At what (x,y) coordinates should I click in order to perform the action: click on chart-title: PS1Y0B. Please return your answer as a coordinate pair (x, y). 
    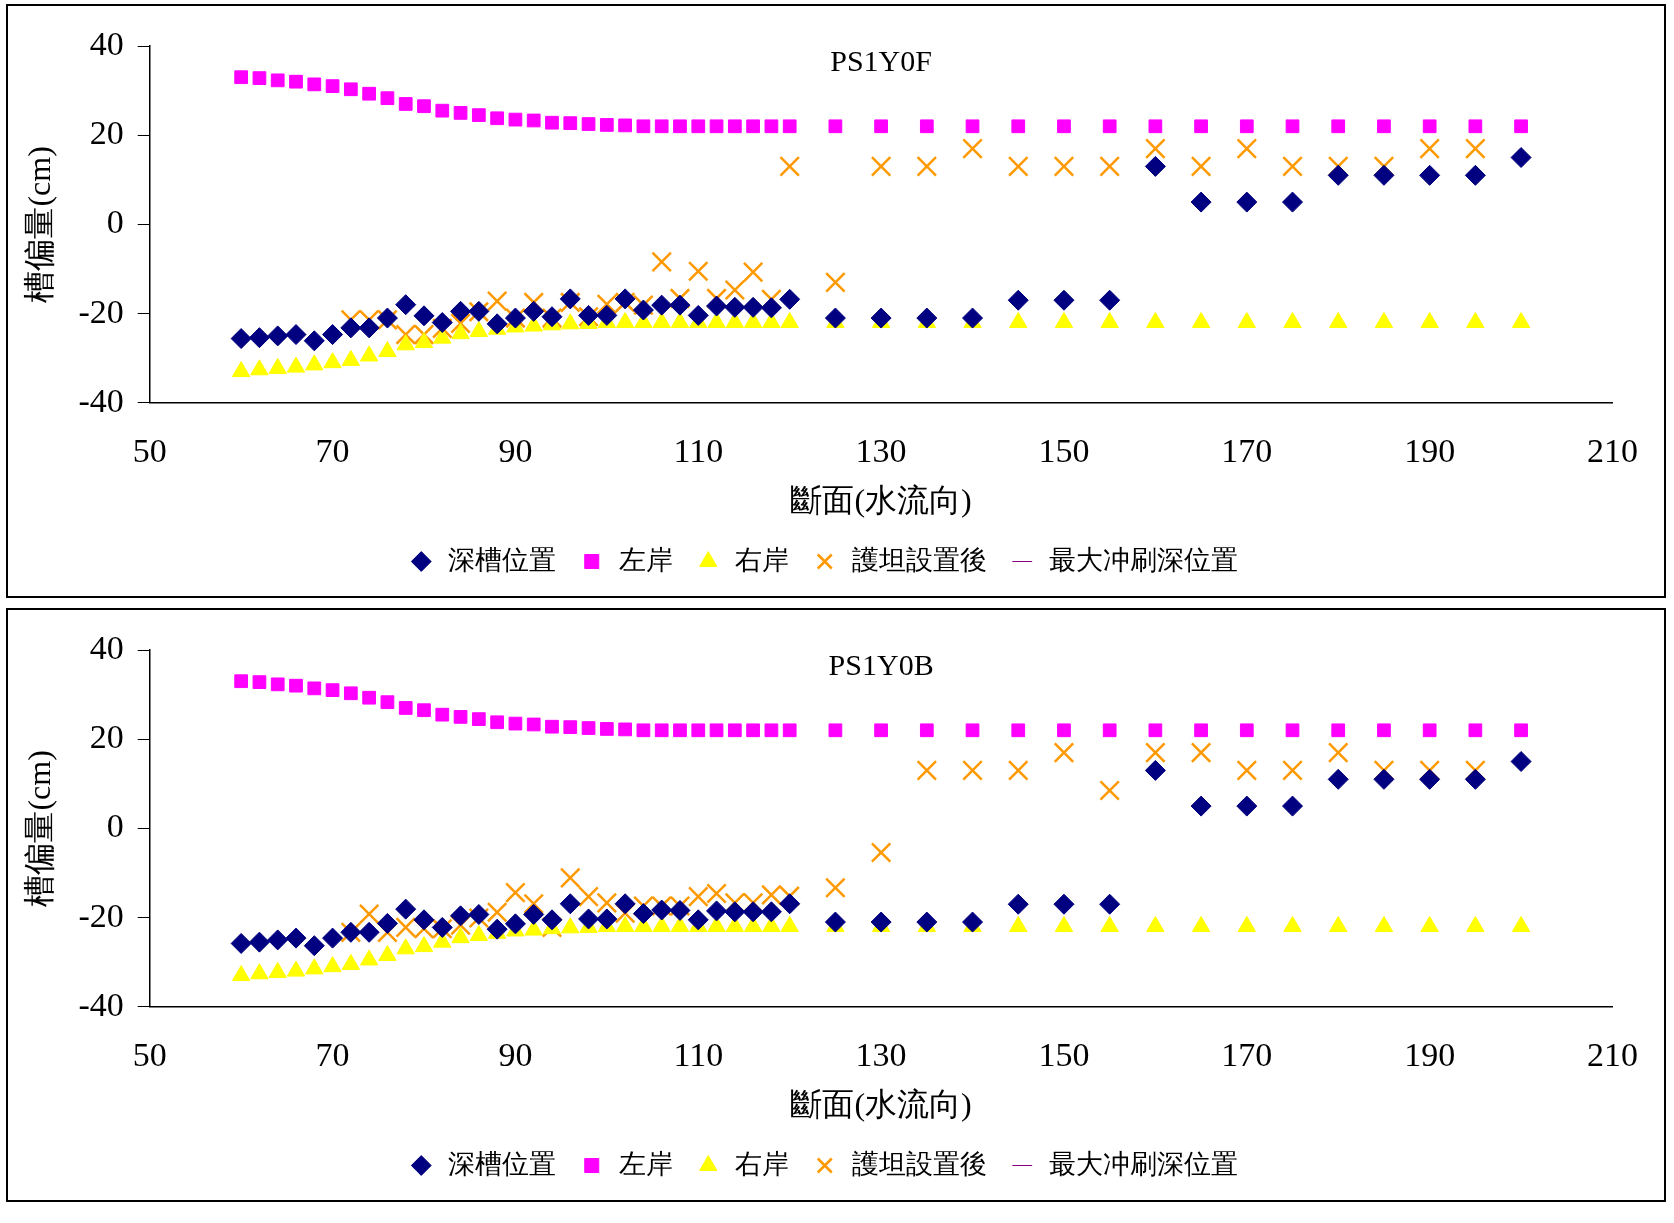
    Looking at the image, I should click on (881, 664).